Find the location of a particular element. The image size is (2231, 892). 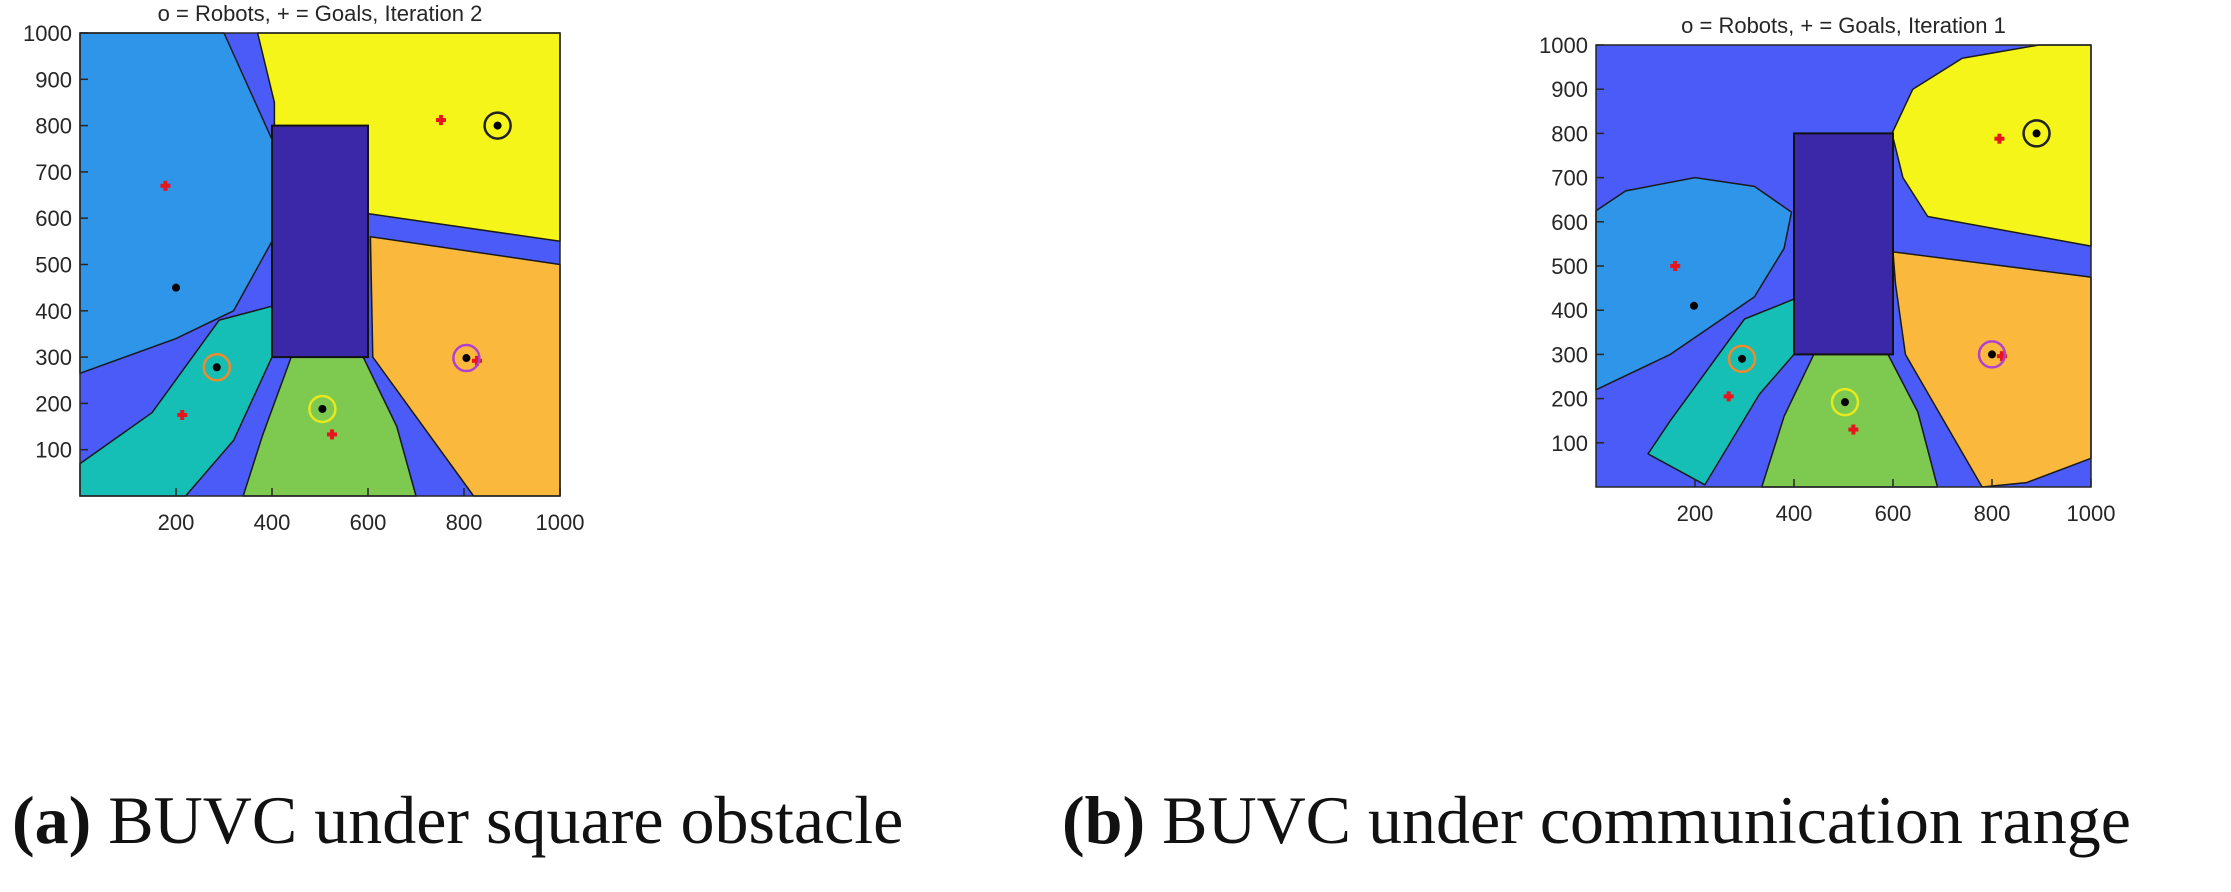

chart1-x-tick-label: 800 is located at coordinates (464, 522).